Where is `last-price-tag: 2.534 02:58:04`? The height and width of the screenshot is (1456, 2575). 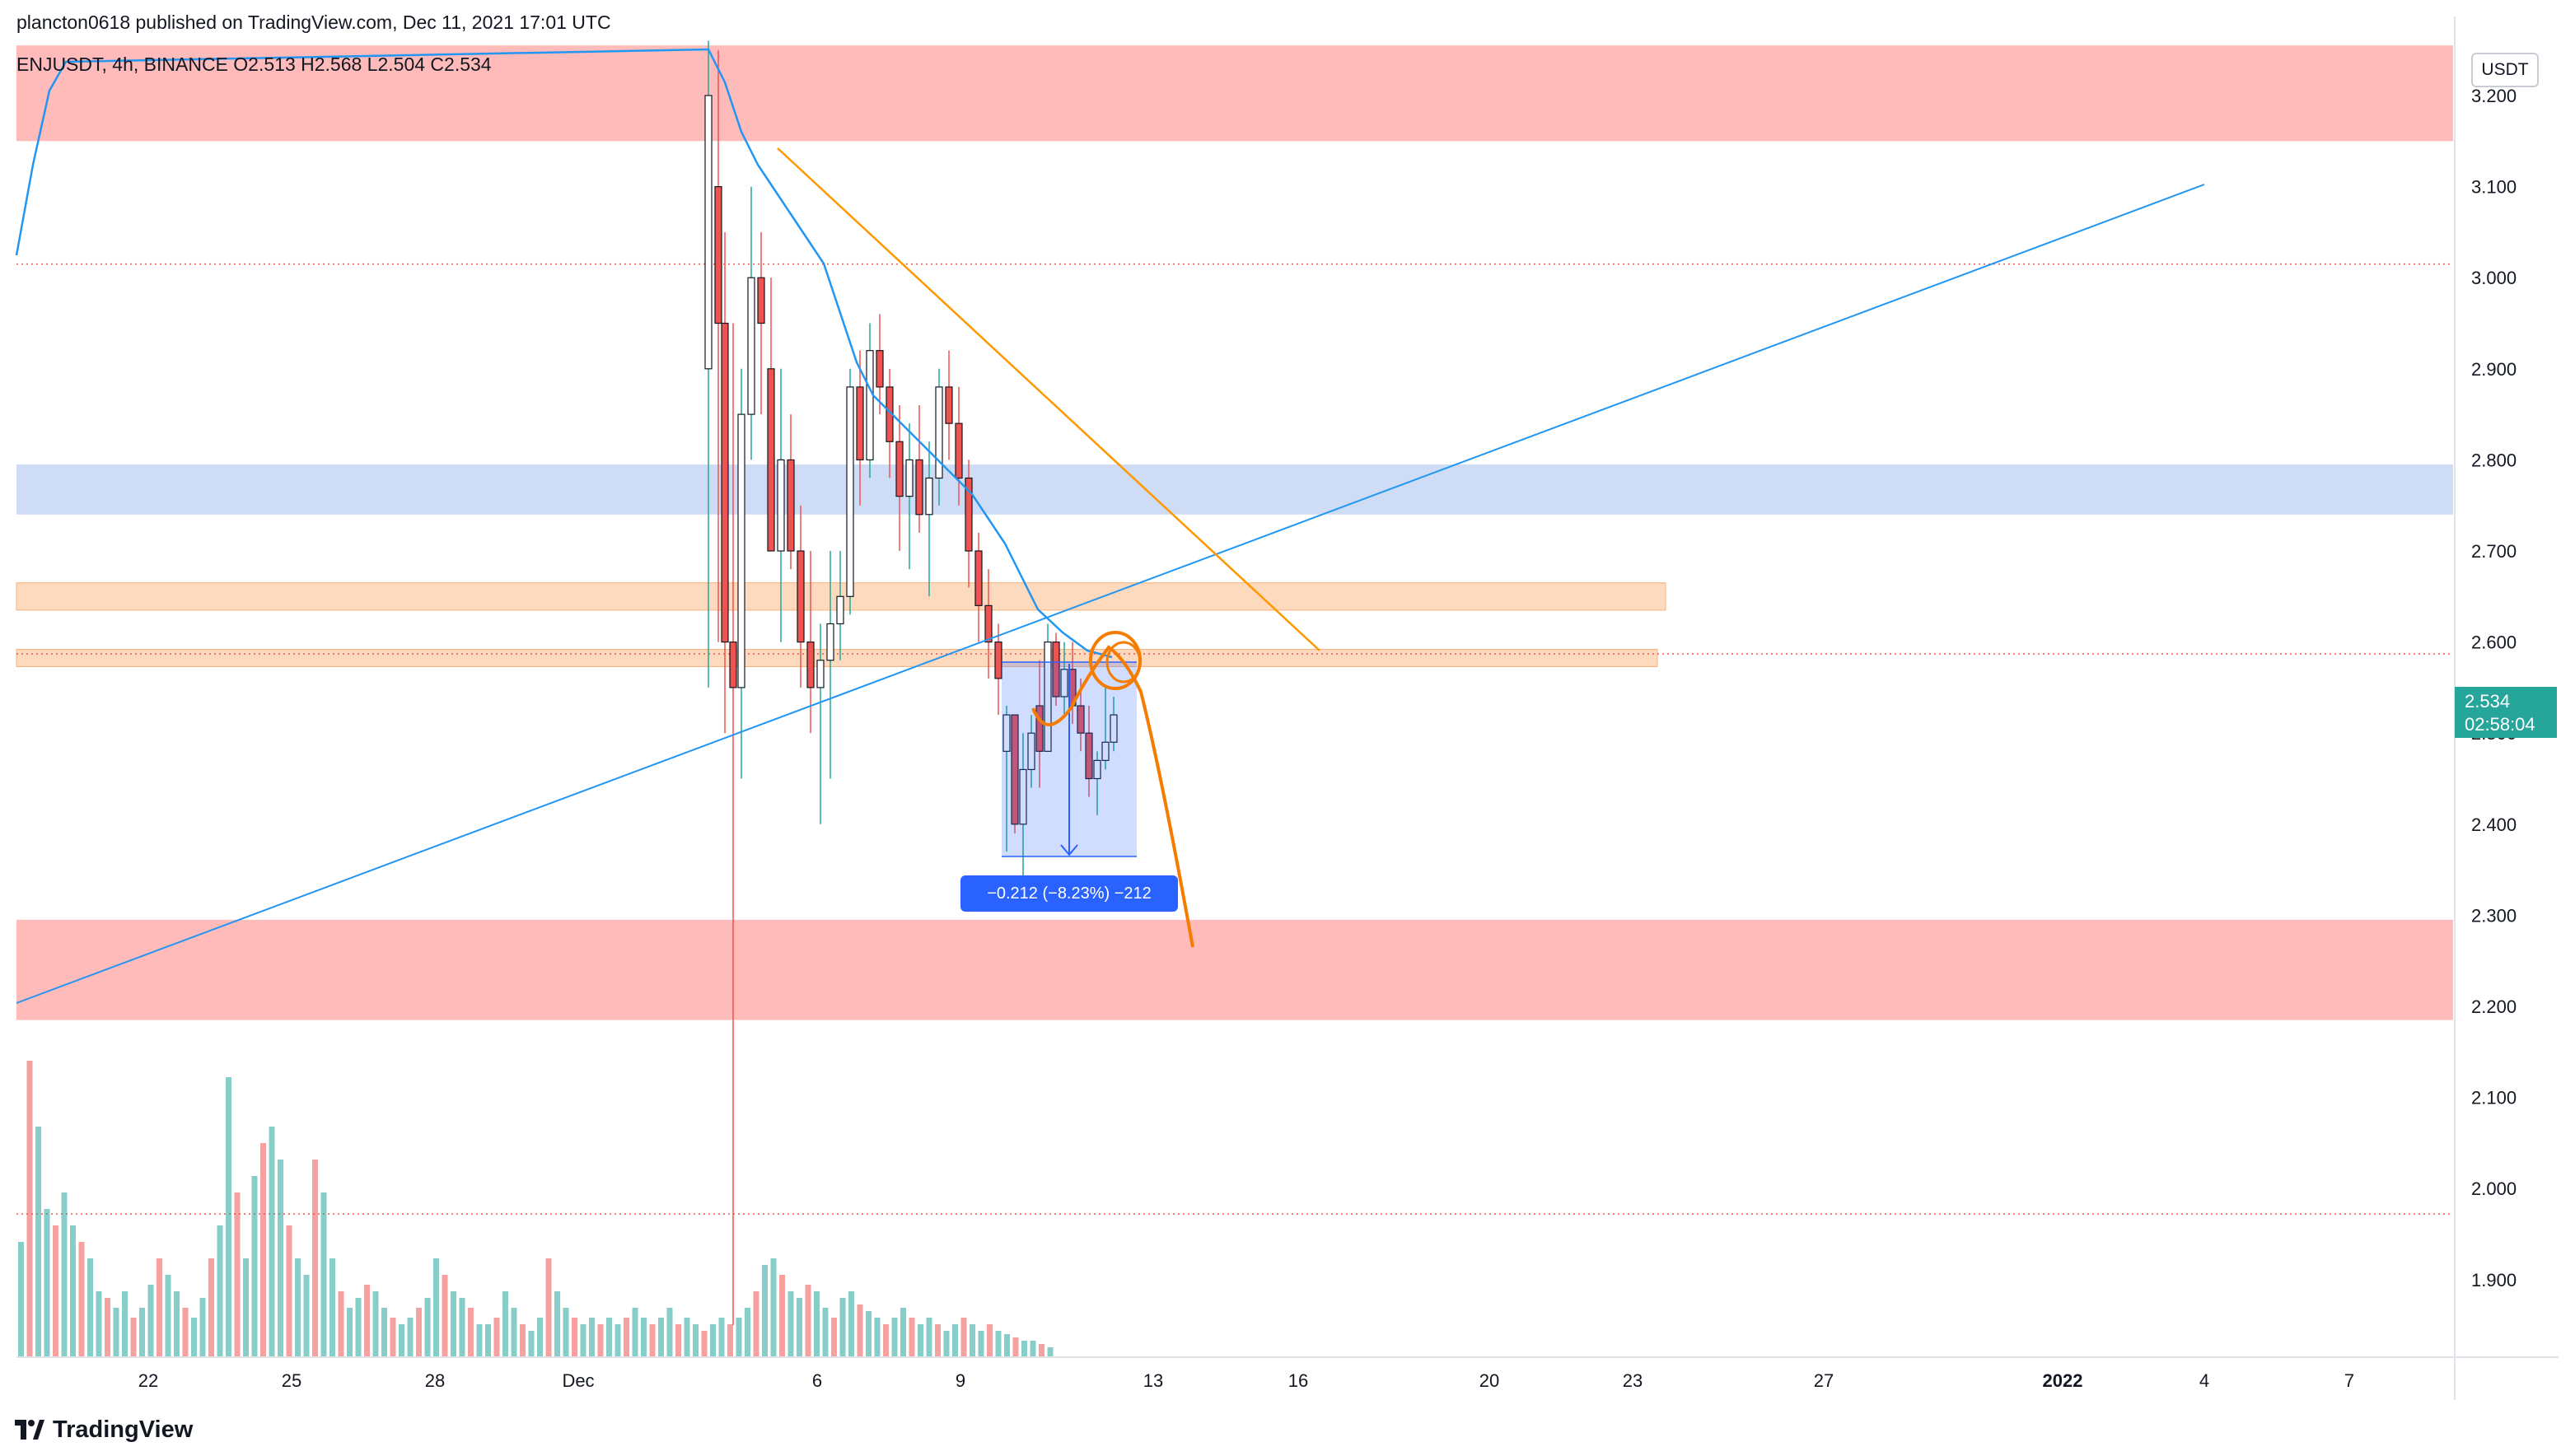
last-price-tag: 2.534 02:58:04 is located at coordinates (2506, 712).